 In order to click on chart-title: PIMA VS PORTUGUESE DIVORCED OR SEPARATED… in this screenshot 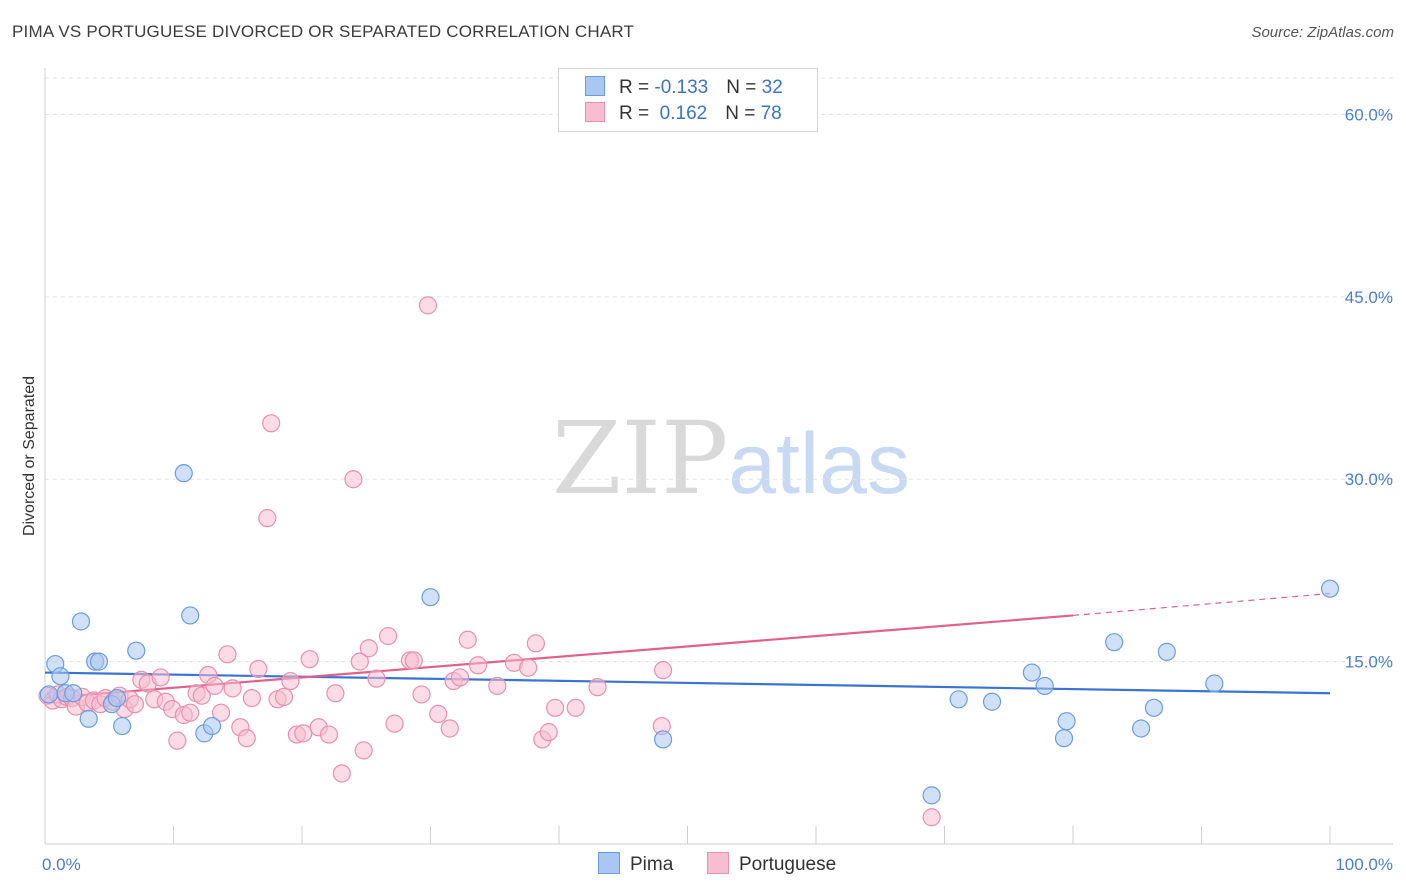, I will do `click(323, 31)`.